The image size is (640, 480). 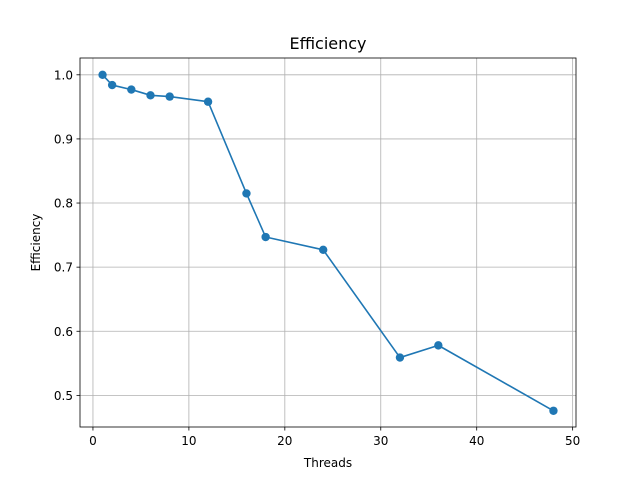 What do you see at coordinates (284, 441) in the screenshot?
I see `x-tick-label: 20` at bounding box center [284, 441].